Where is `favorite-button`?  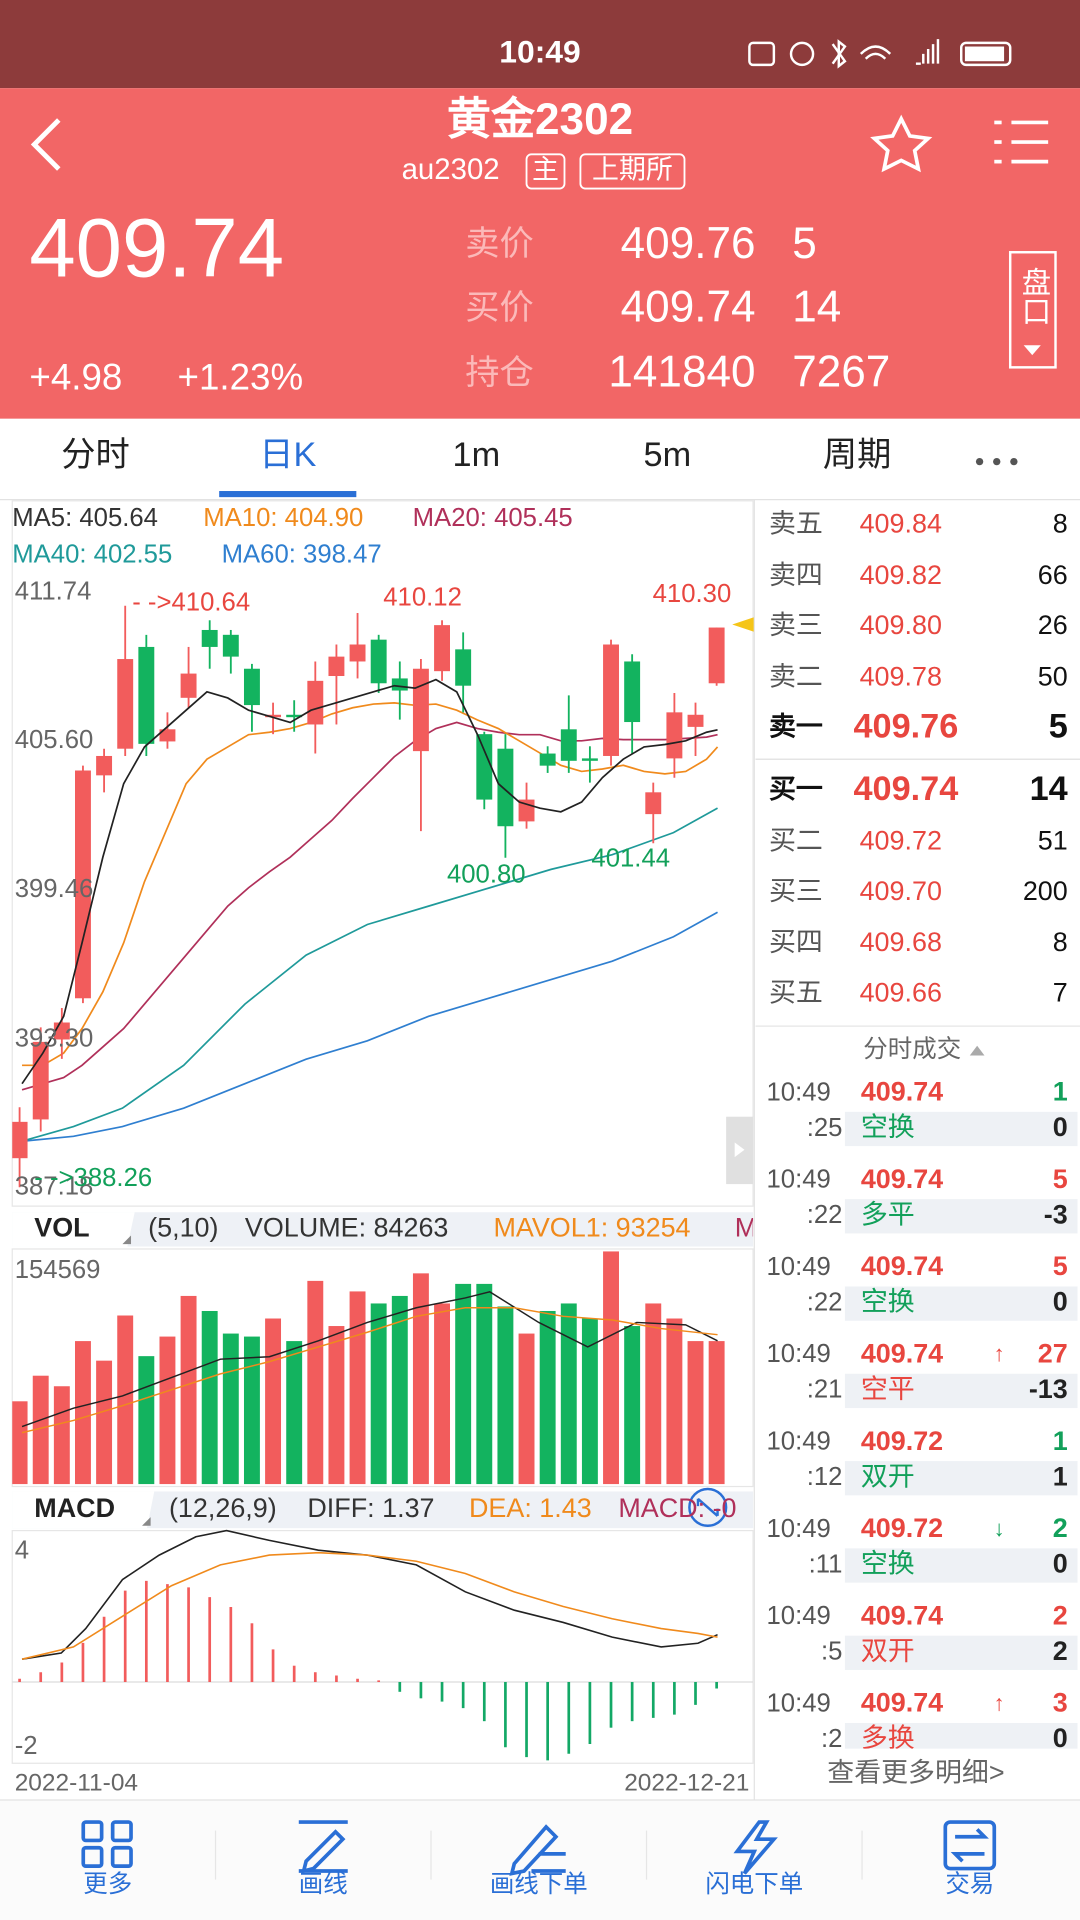
favorite-button is located at coordinates (901, 143).